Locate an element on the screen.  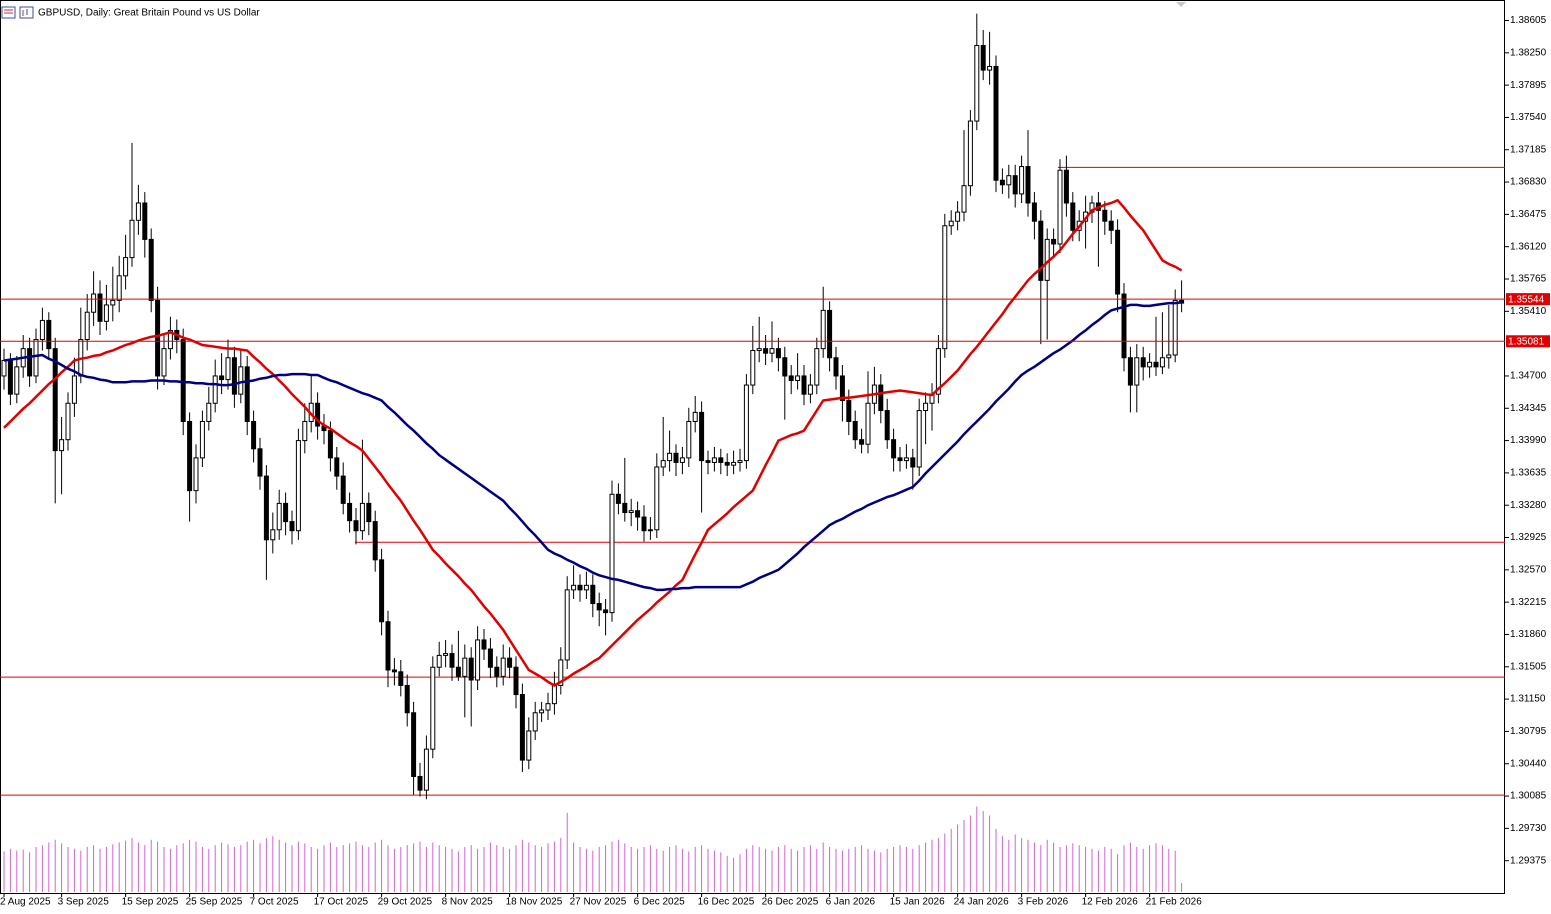
x-tick-label: 15 Jan 2026 is located at coordinates (917, 902).